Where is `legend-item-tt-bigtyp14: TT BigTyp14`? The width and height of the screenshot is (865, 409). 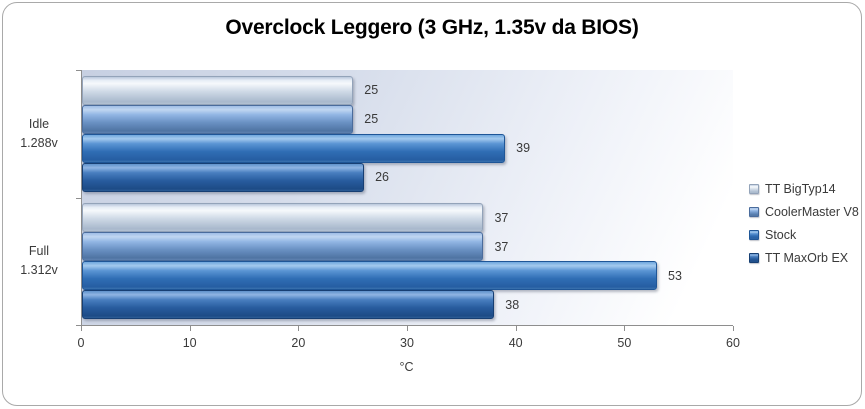 legend-item-tt-bigtyp14: TT BigTyp14 is located at coordinates (804, 189).